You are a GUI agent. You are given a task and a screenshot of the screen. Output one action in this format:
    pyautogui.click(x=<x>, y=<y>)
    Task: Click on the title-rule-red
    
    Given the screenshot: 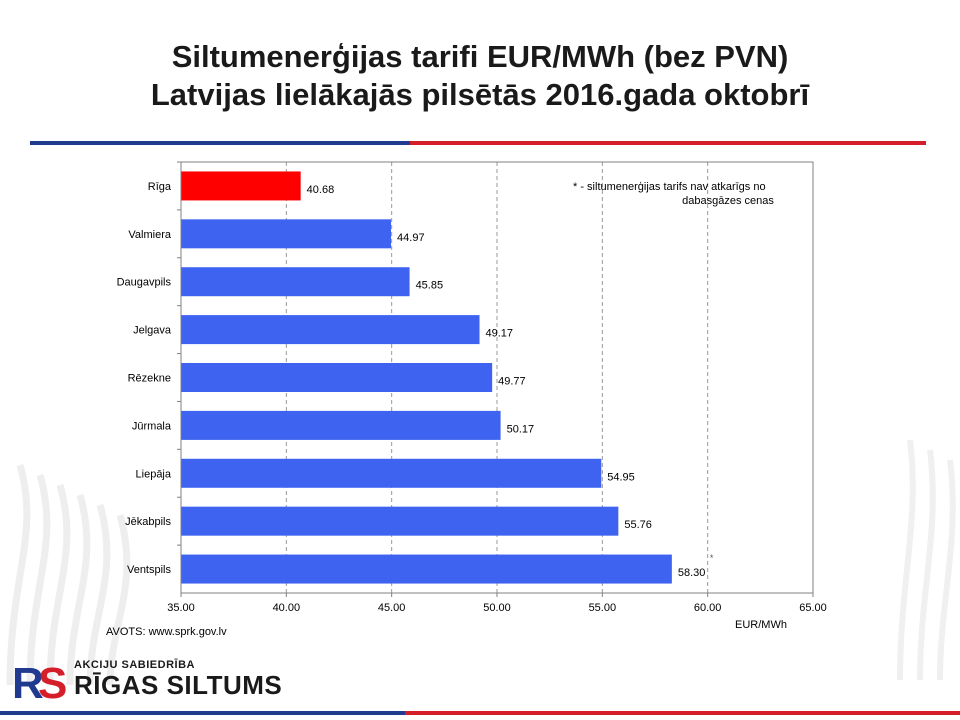 What is the action you would take?
    pyautogui.click(x=668, y=143)
    